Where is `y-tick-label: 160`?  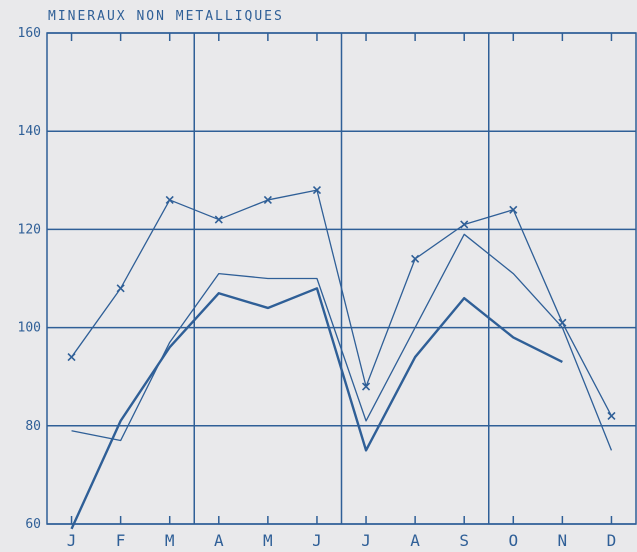
y-tick-label: 160 is located at coordinates (29, 33).